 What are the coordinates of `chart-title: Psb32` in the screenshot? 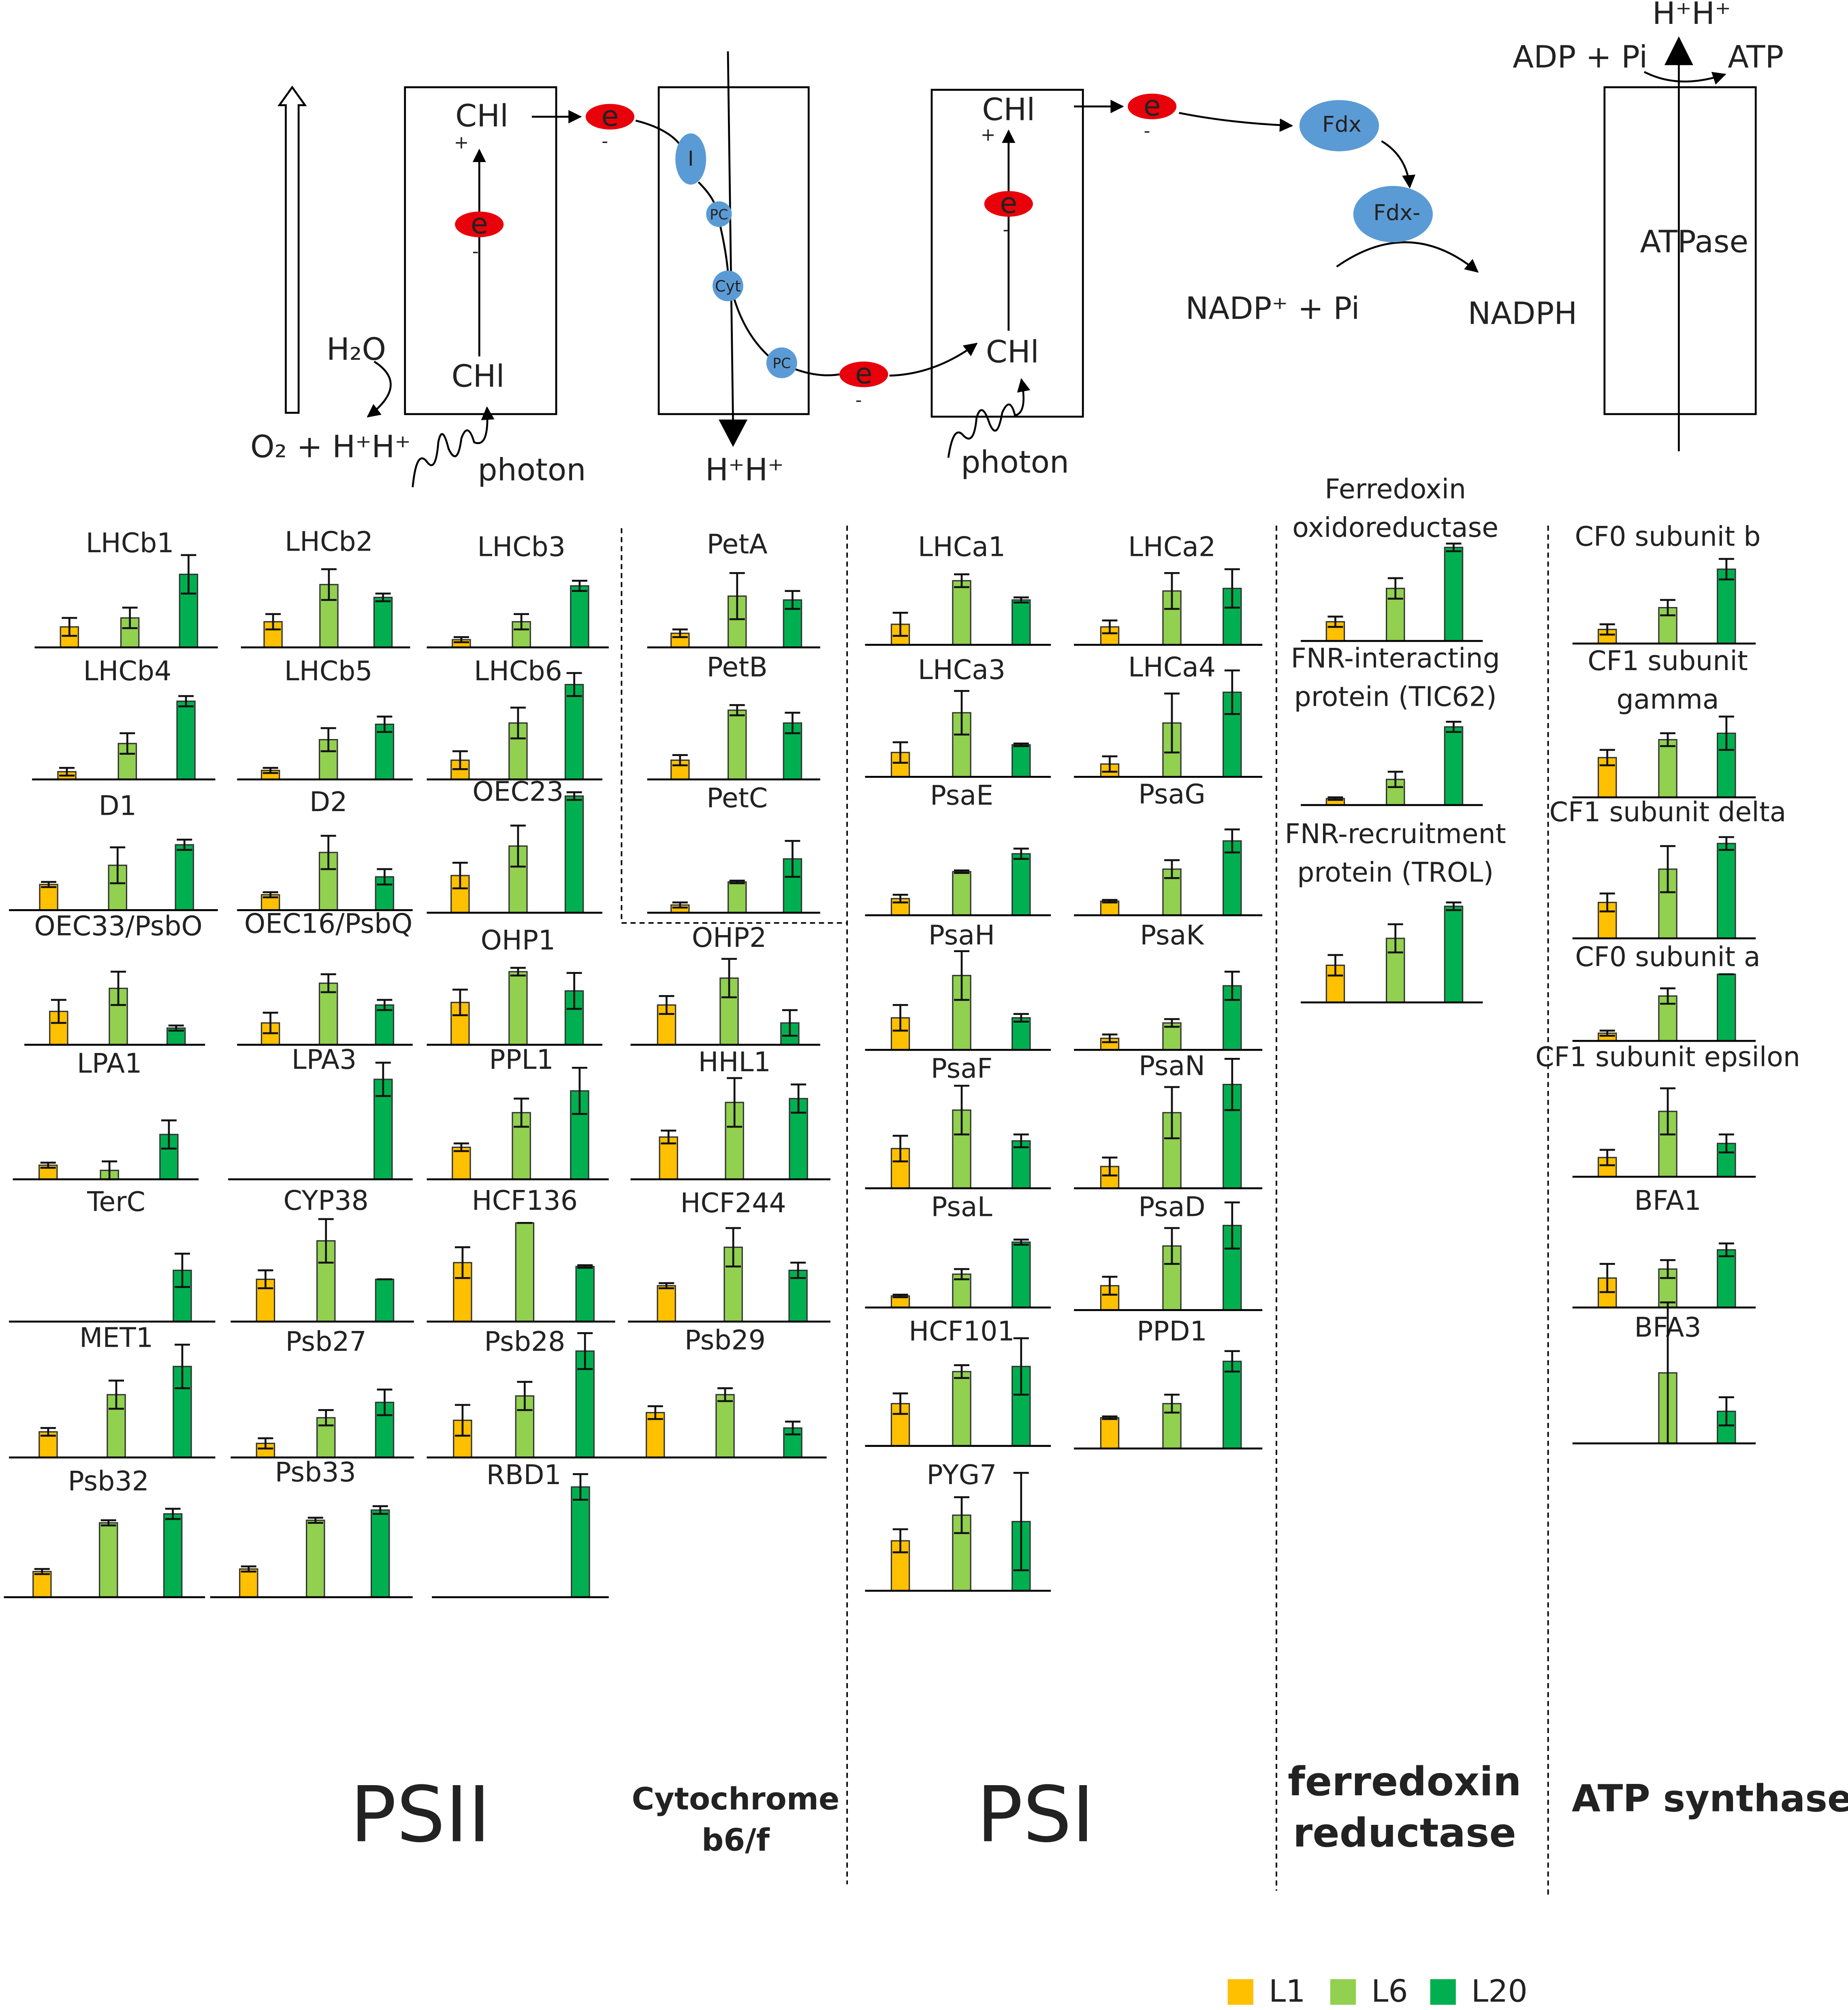 It's located at (108, 1481).